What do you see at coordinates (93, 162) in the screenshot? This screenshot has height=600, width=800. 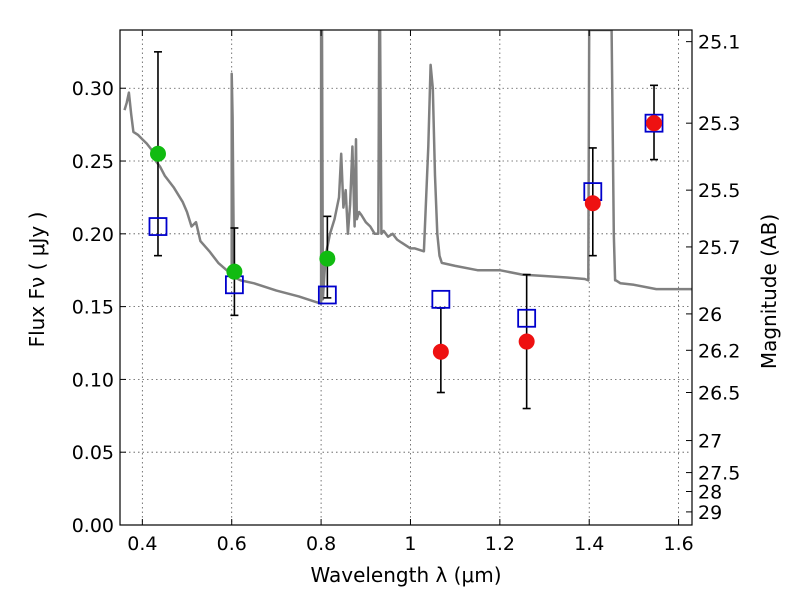 I see `y-tick-label: 0.25` at bounding box center [93, 162].